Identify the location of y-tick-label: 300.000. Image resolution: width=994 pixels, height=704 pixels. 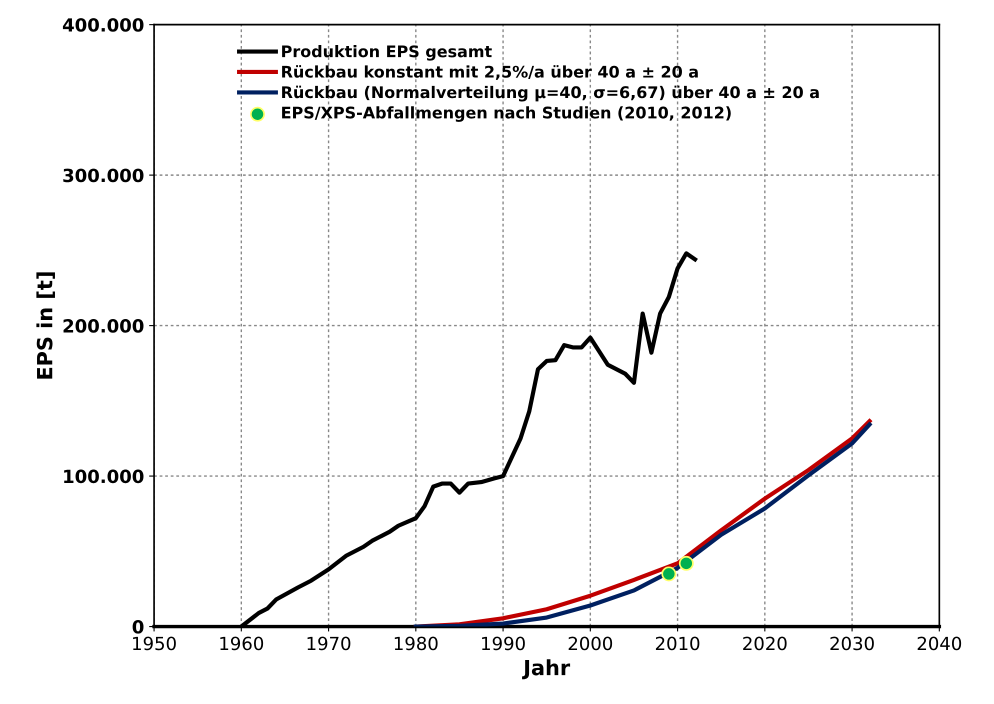
(103, 175).